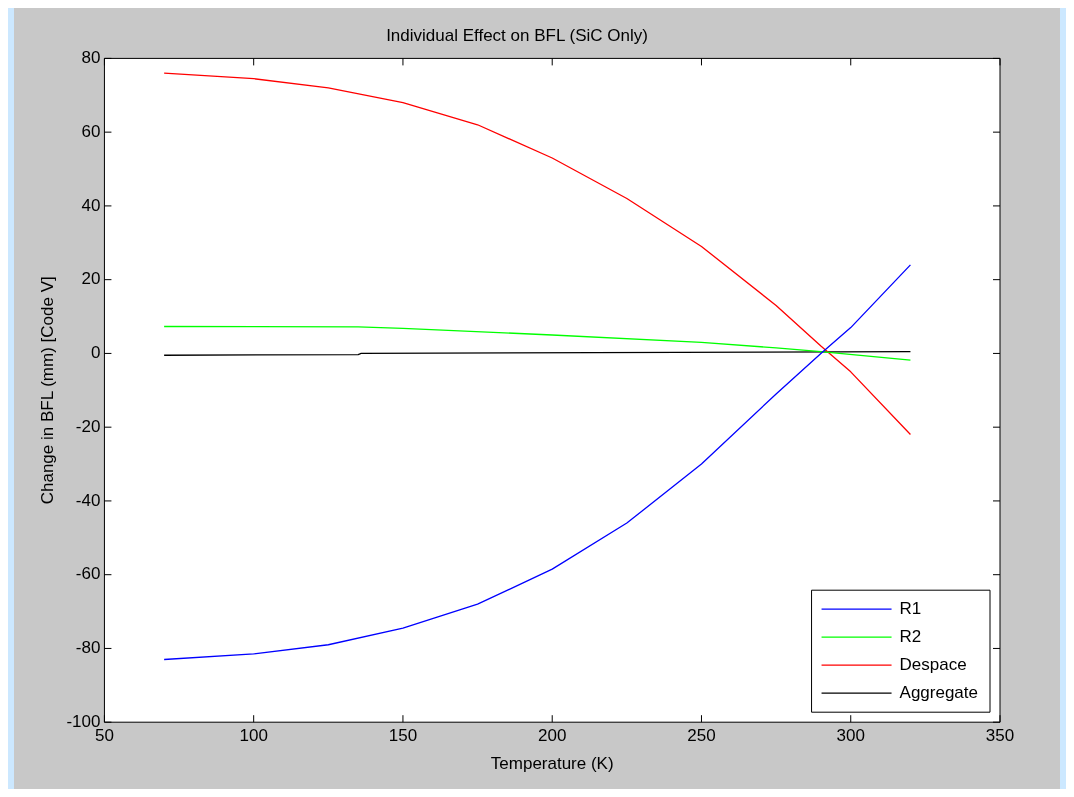  Describe the element at coordinates (91, 279) in the screenshot. I see `y-tick-label: 20` at that location.